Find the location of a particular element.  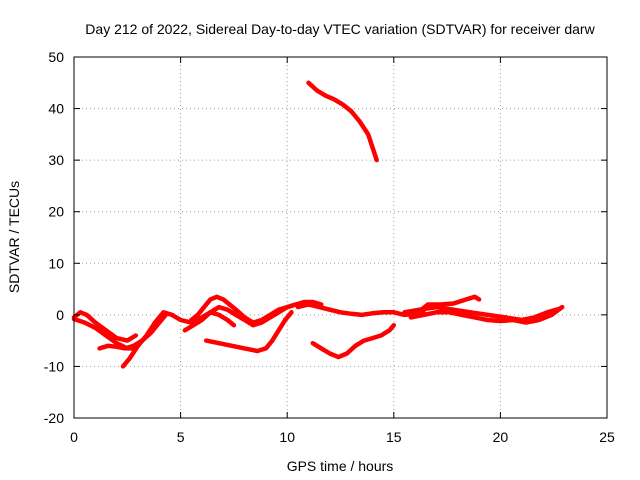

y-tick-label: -10 is located at coordinates (54, 366).